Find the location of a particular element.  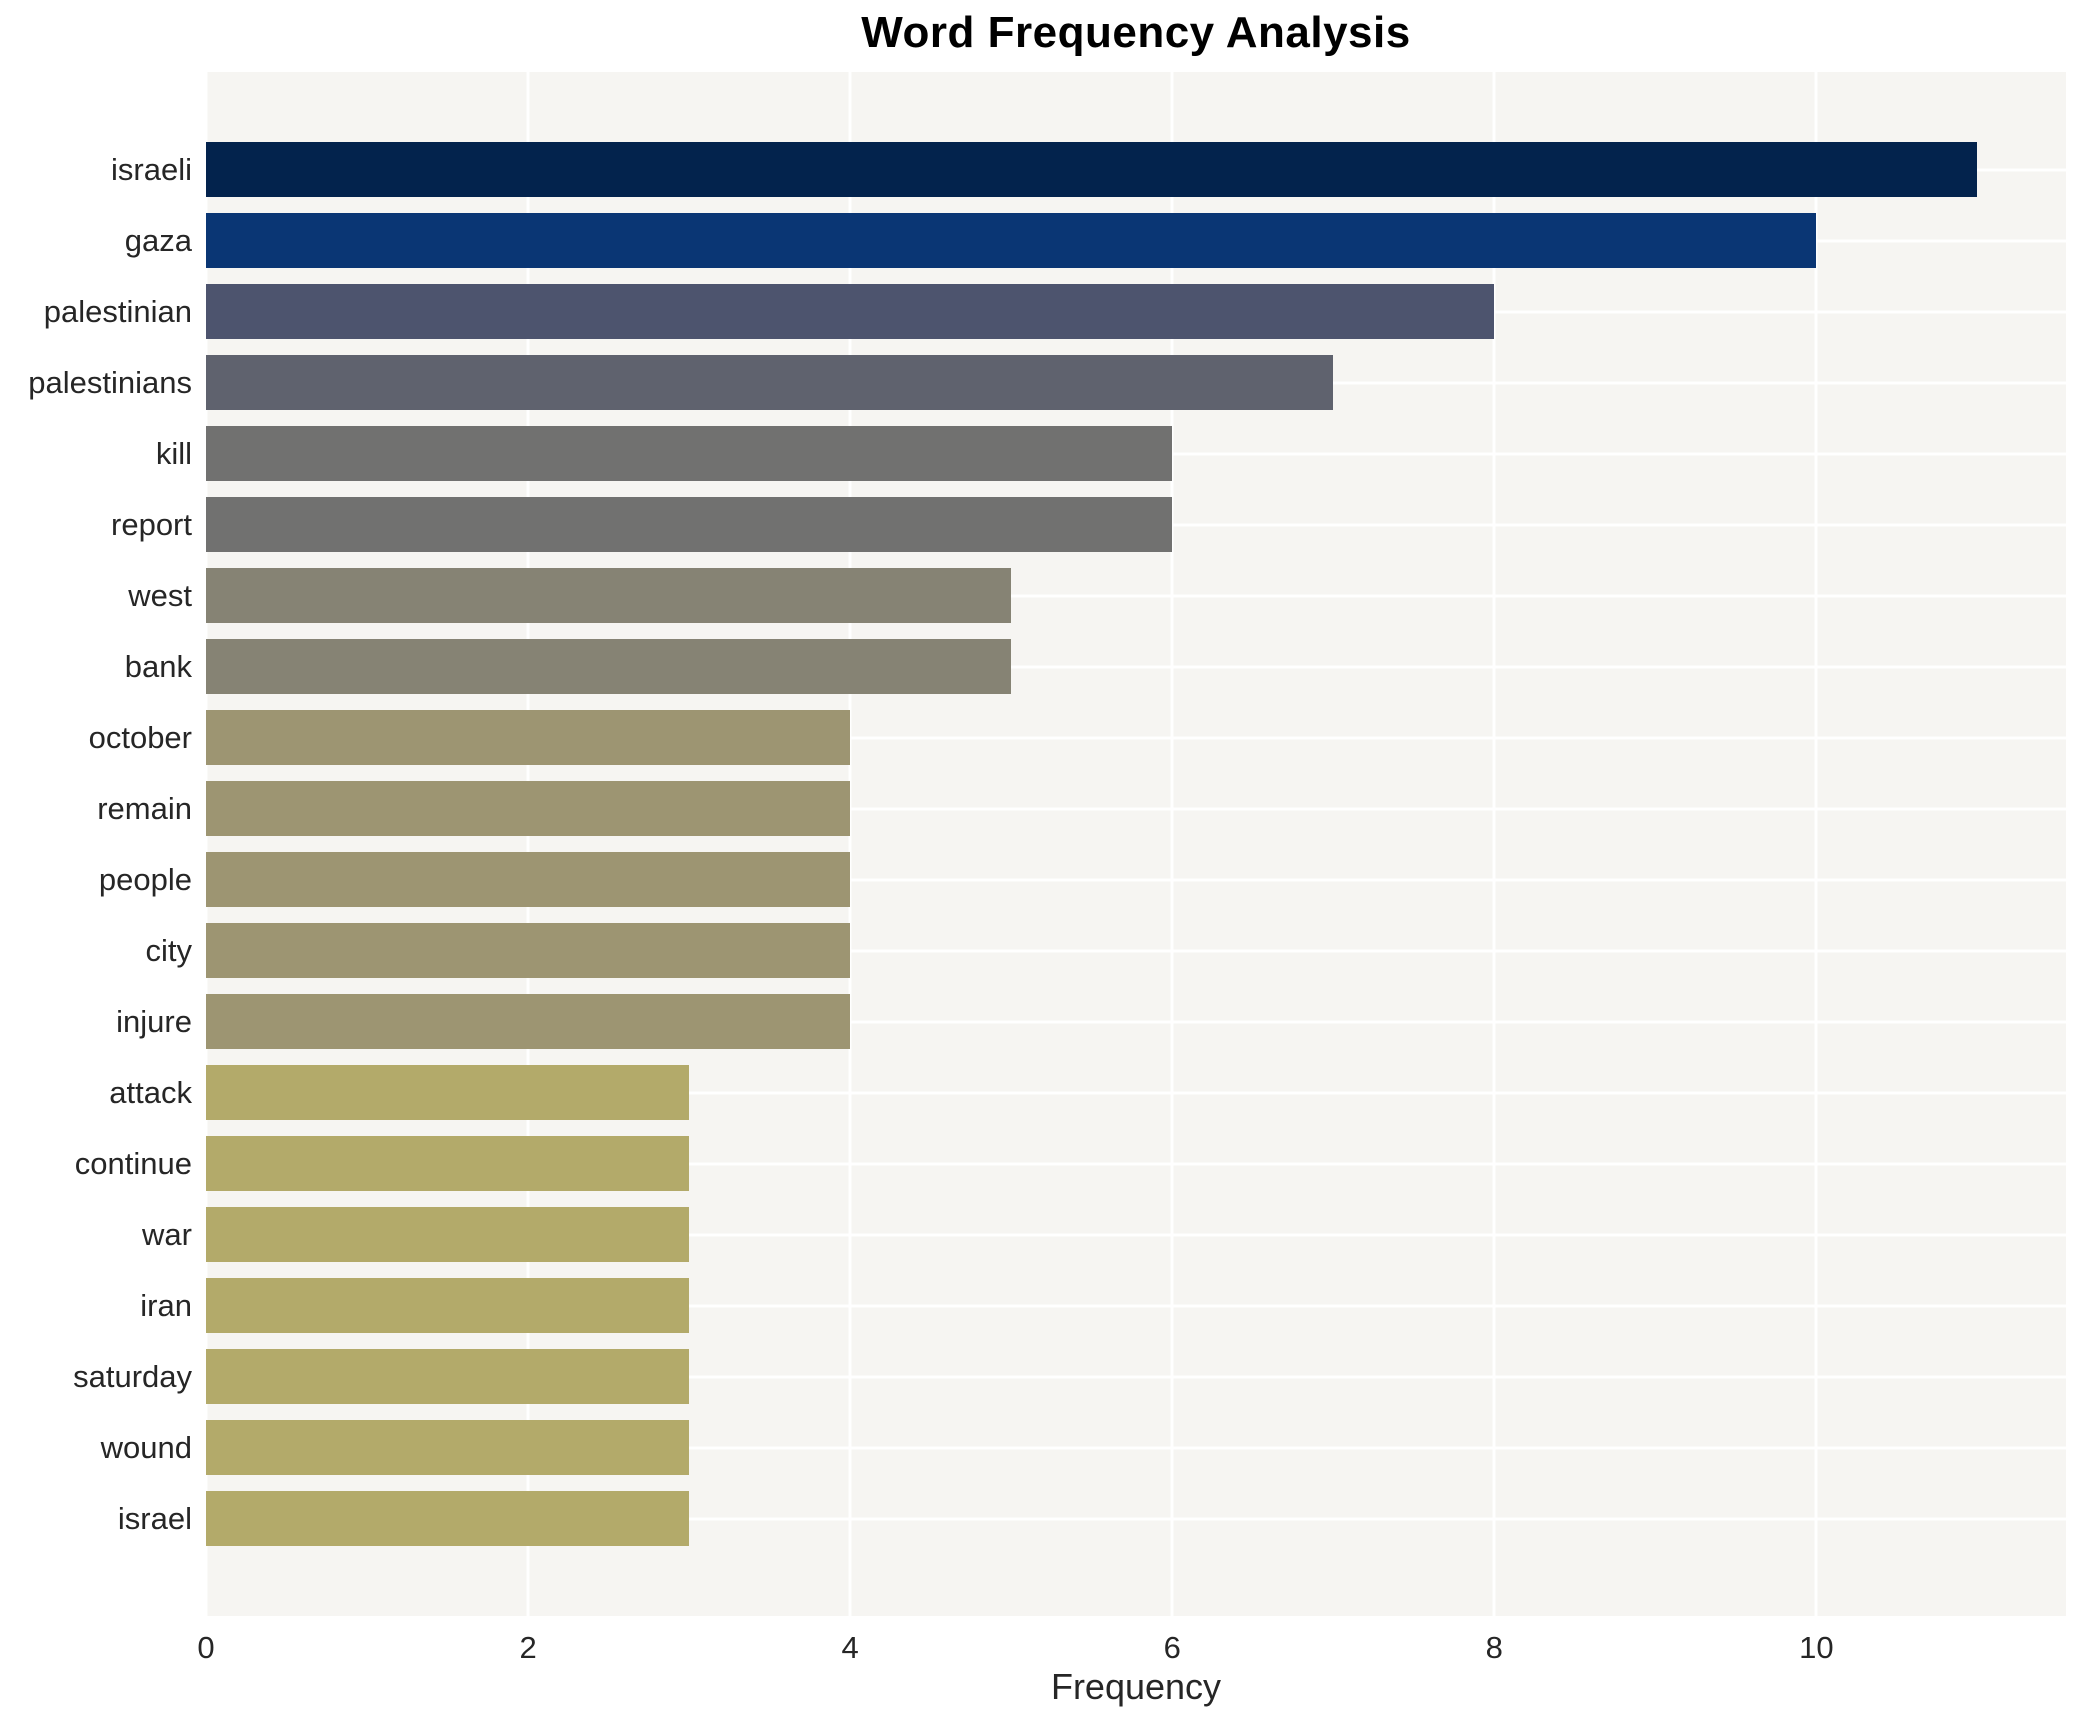

category-label: remain is located at coordinates (144, 808).